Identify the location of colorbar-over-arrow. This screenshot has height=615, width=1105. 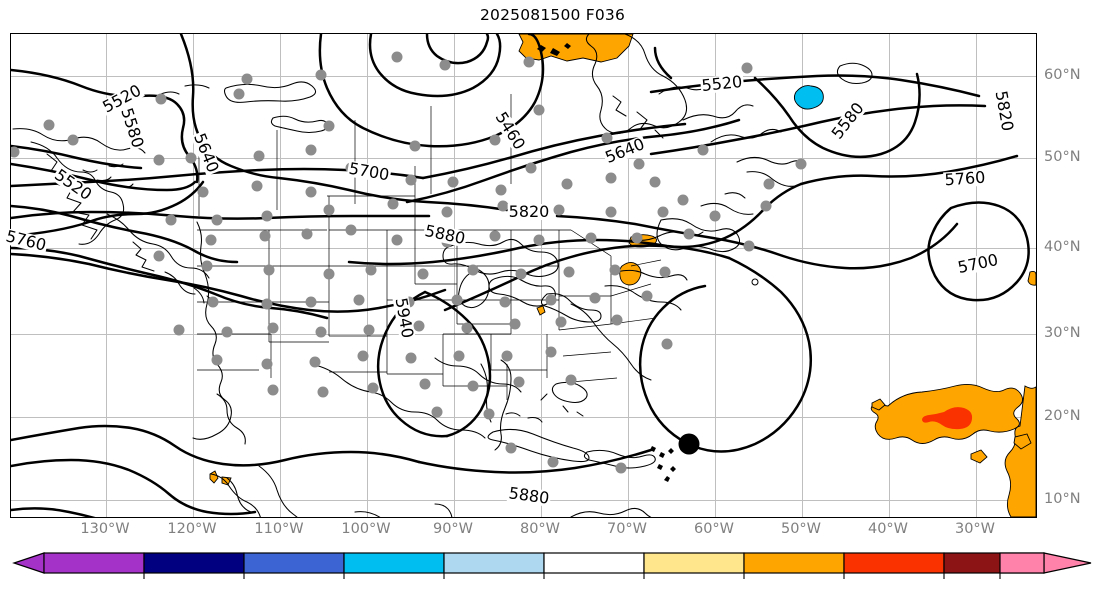
(1067, 563).